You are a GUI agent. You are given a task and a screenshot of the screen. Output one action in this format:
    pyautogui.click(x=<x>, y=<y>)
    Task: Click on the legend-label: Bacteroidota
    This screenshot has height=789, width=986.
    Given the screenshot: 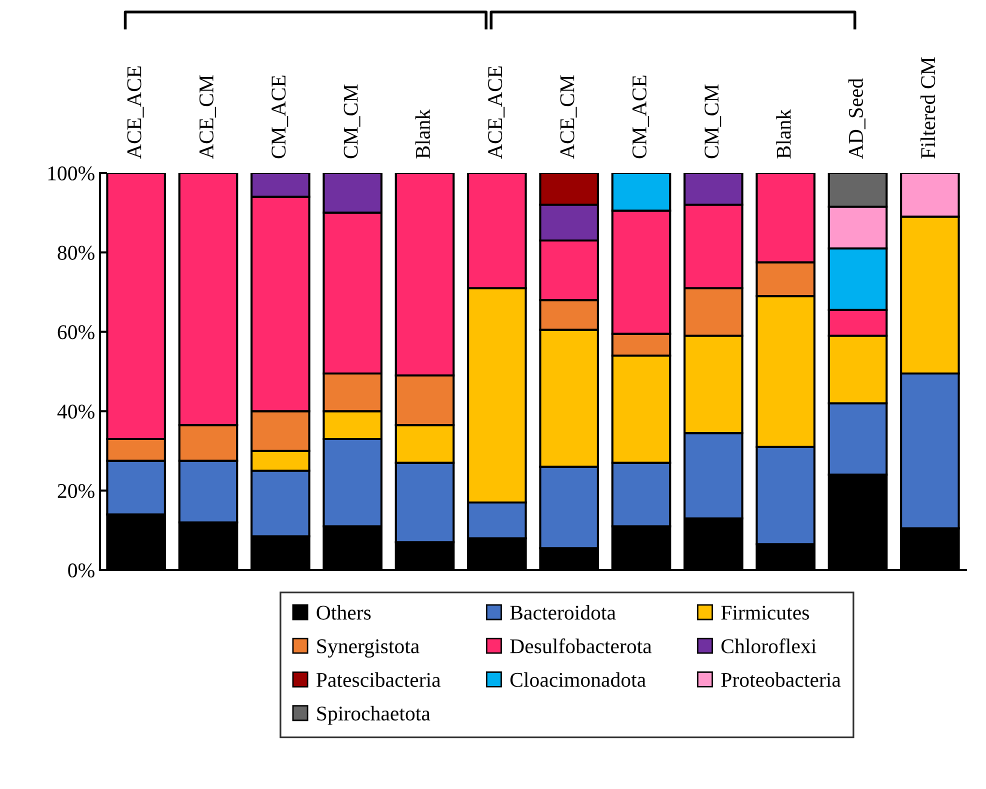 What is the action you would take?
    pyautogui.click(x=563, y=612)
    